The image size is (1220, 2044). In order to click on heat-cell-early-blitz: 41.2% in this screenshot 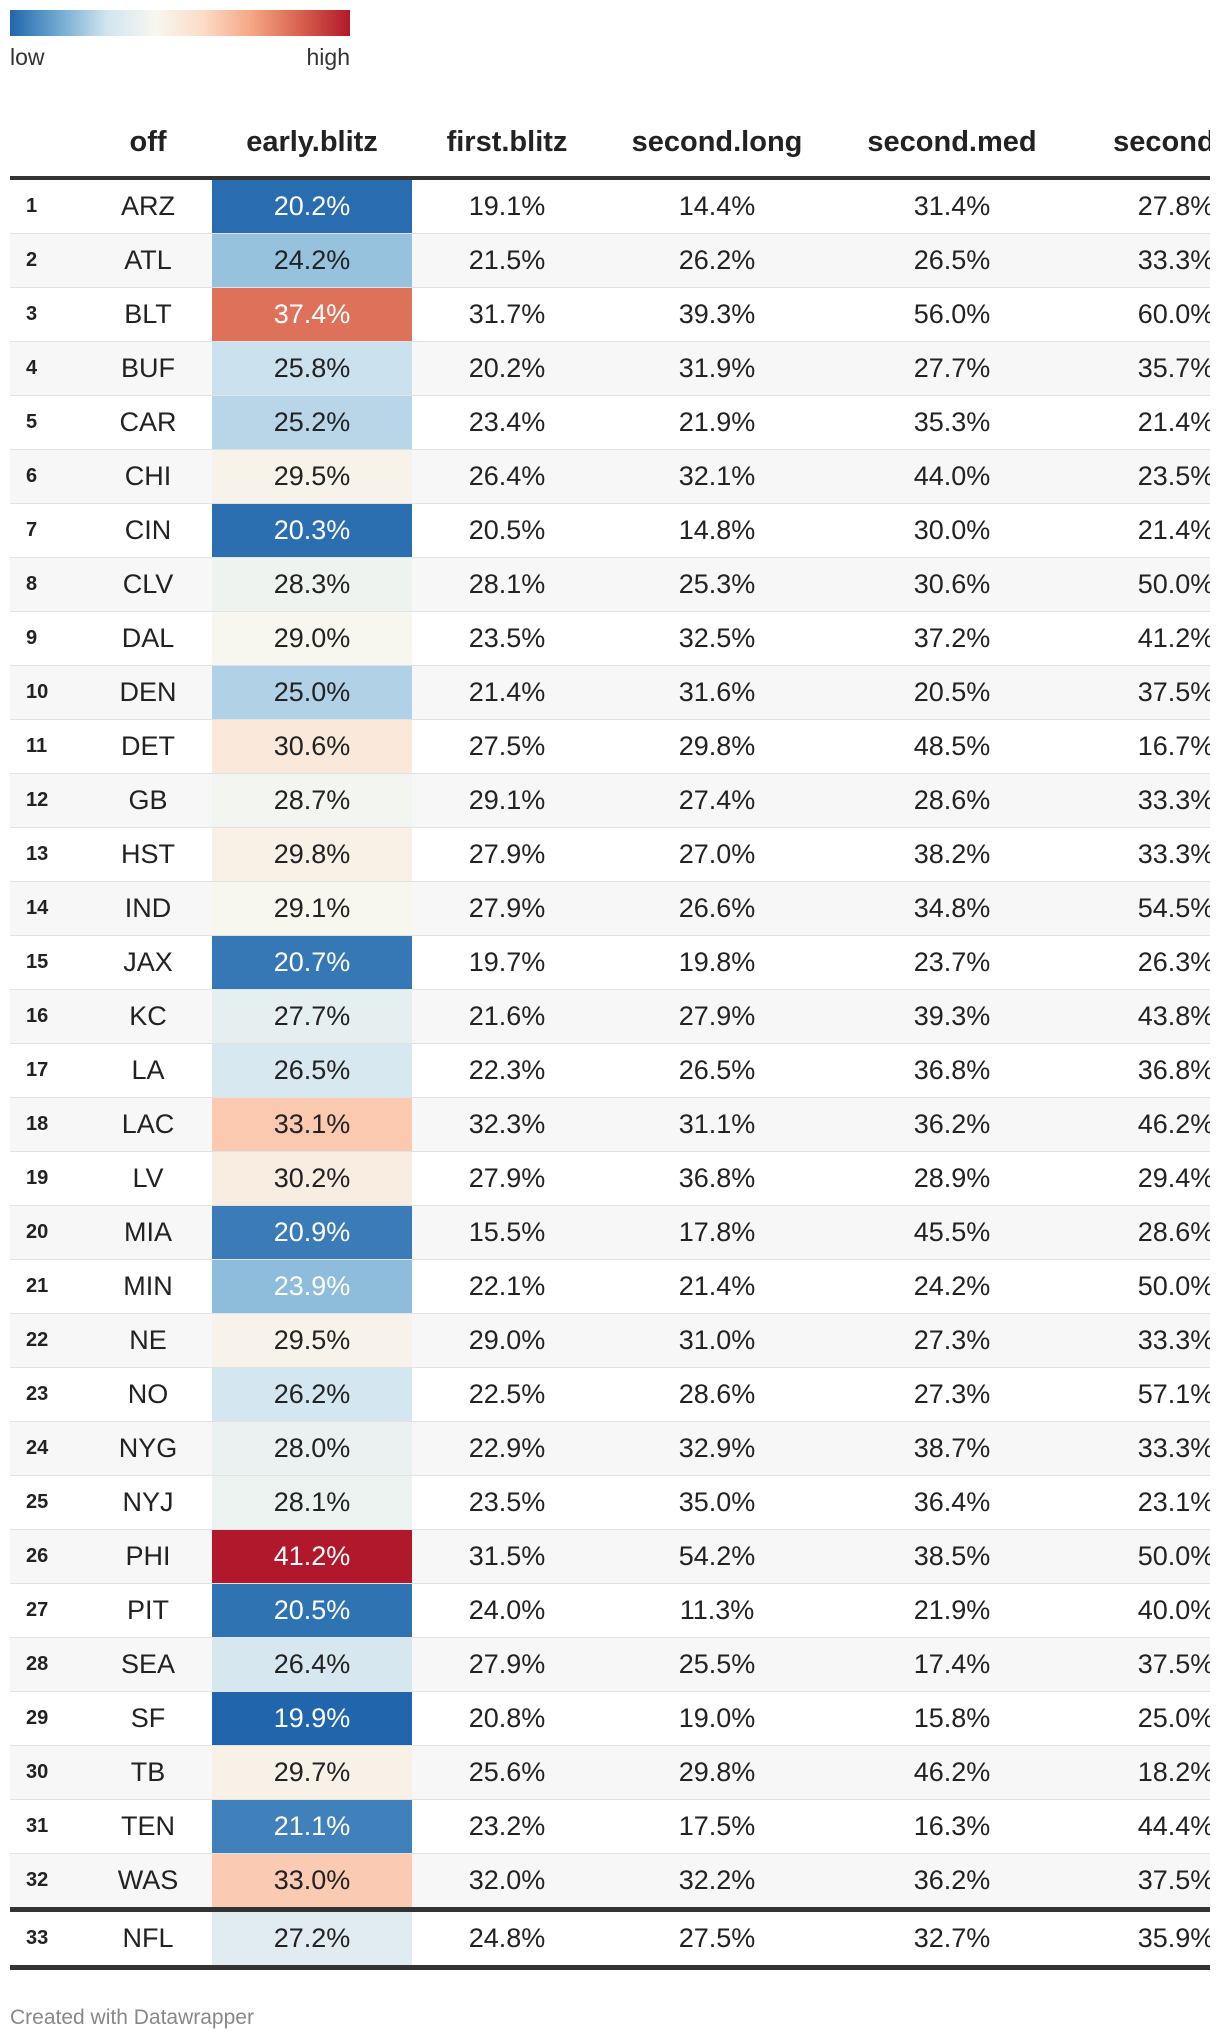, I will do `click(312, 1556)`.